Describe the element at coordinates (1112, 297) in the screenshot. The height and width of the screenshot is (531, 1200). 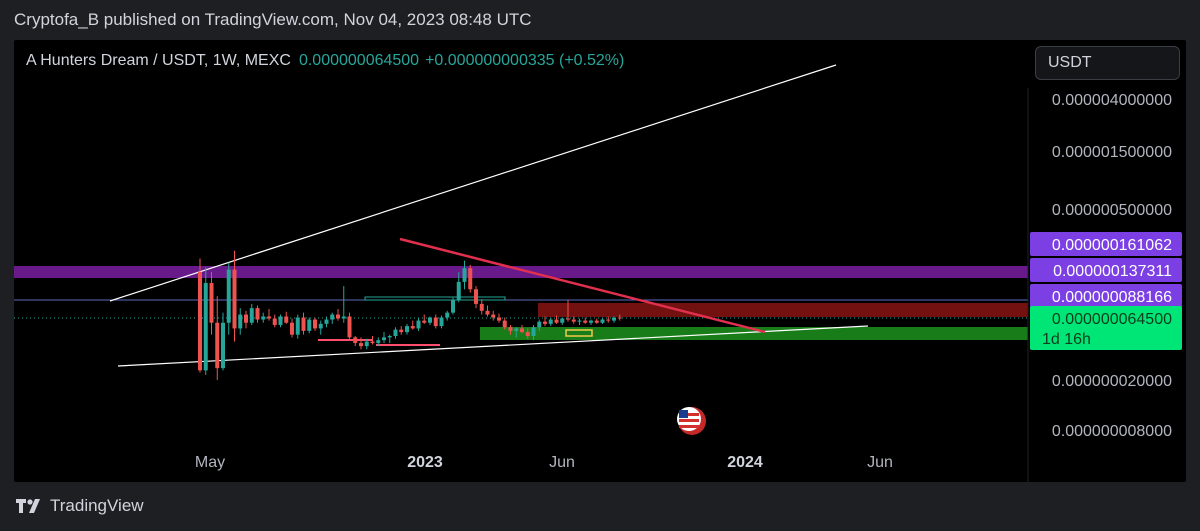
I see `price-label-088166: 0.000000088166` at that location.